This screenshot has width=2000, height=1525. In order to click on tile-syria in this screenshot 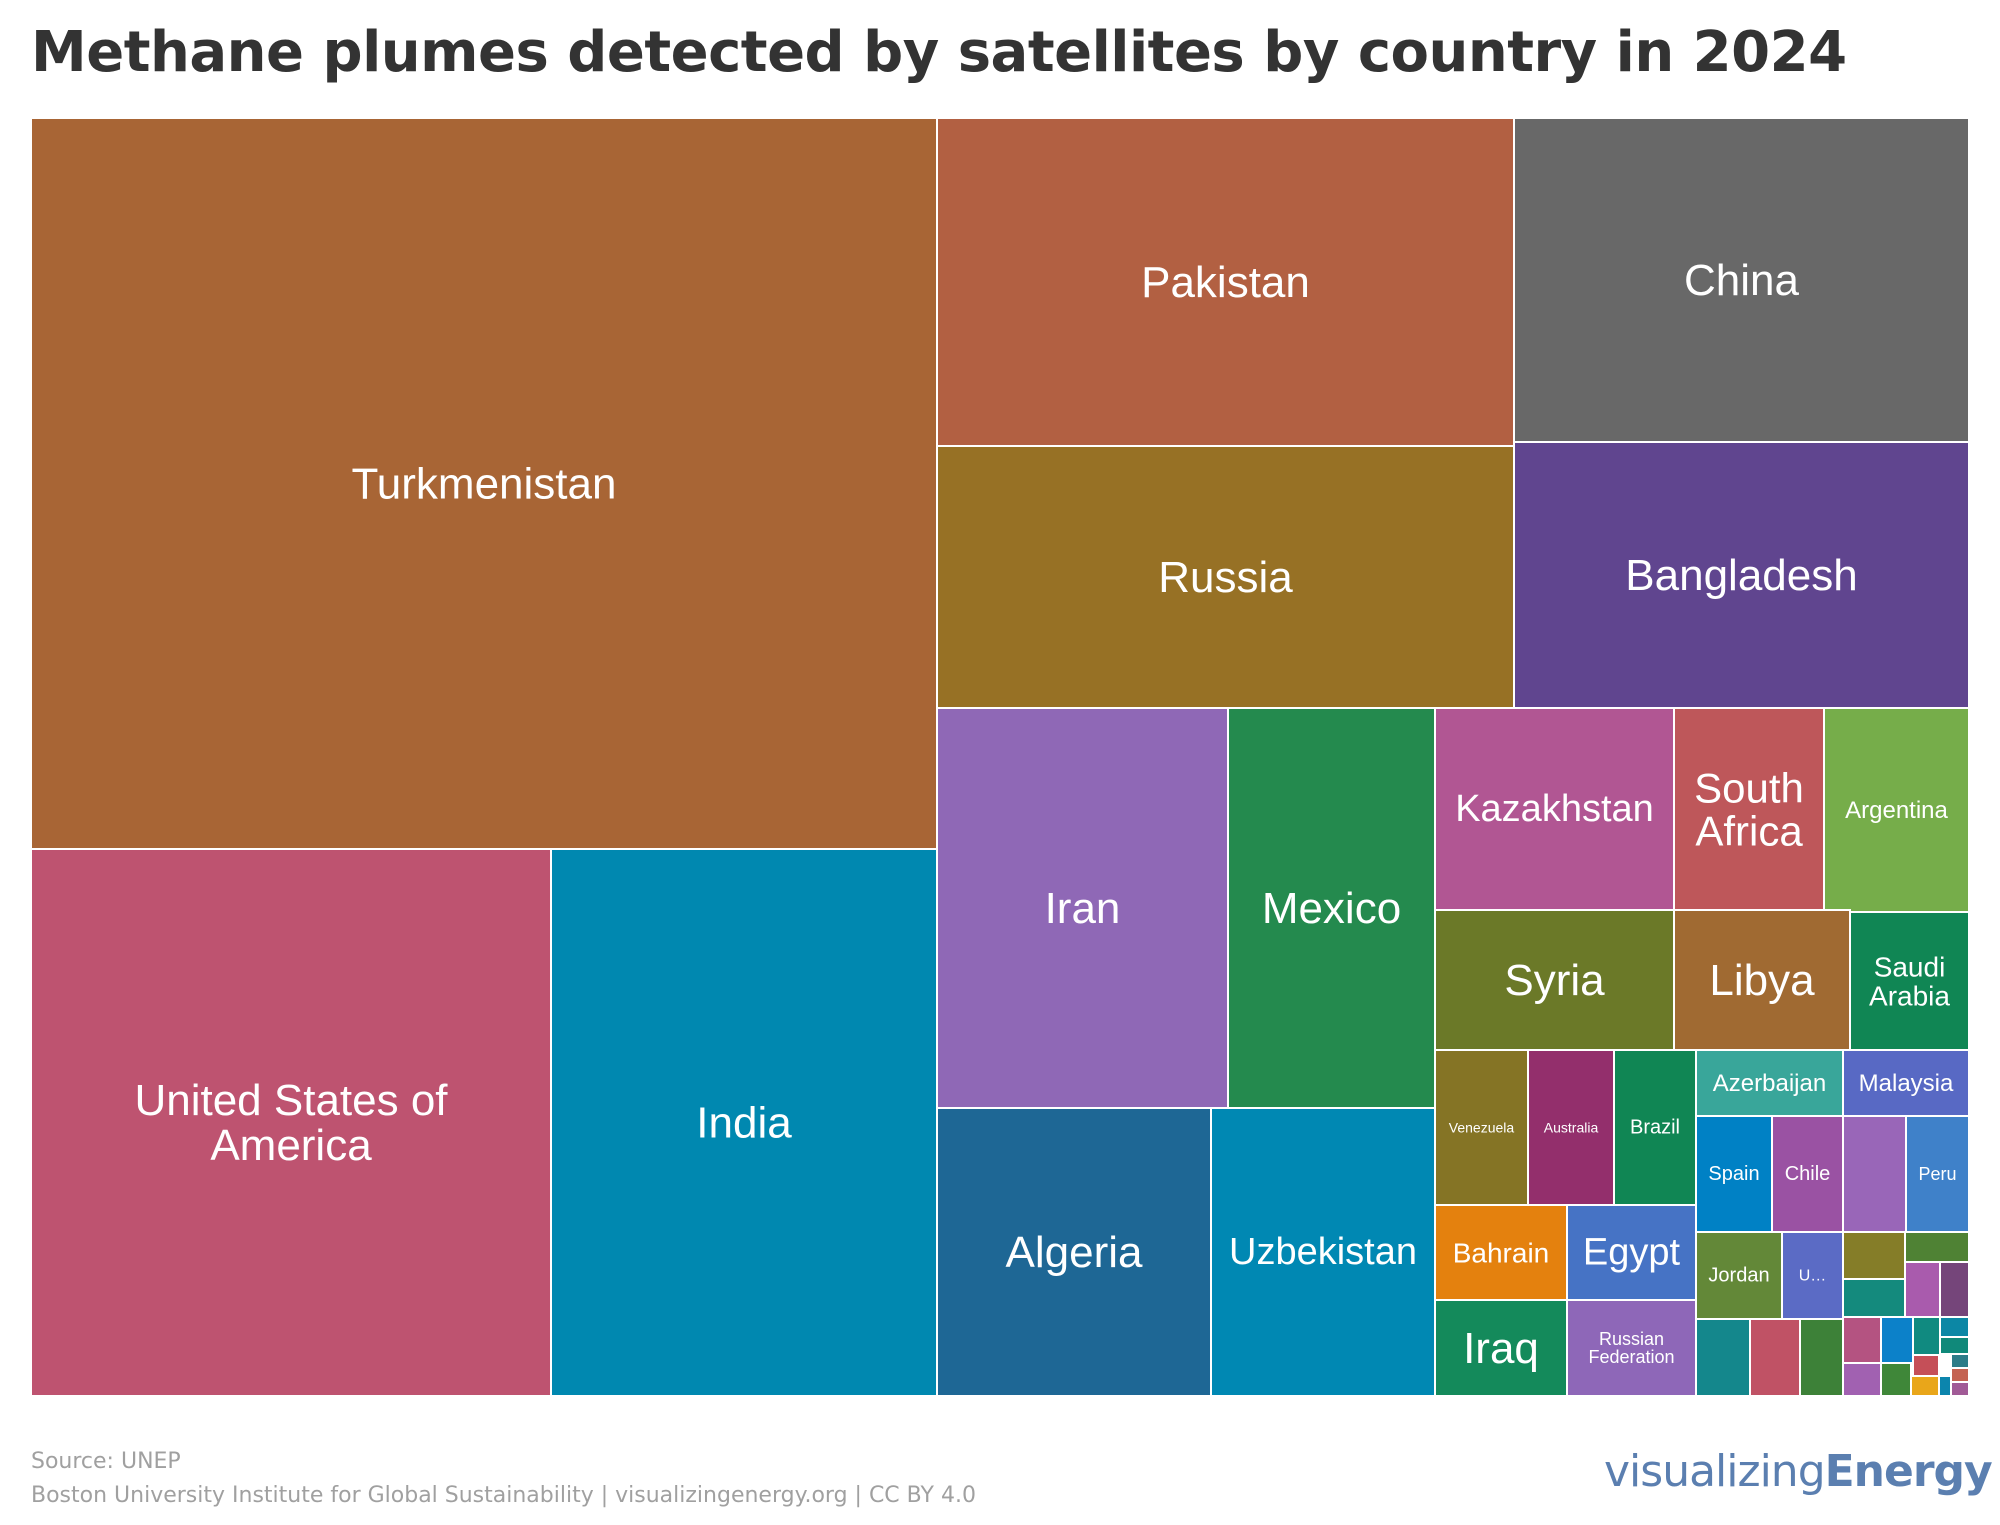, I will do `click(1554, 980)`.